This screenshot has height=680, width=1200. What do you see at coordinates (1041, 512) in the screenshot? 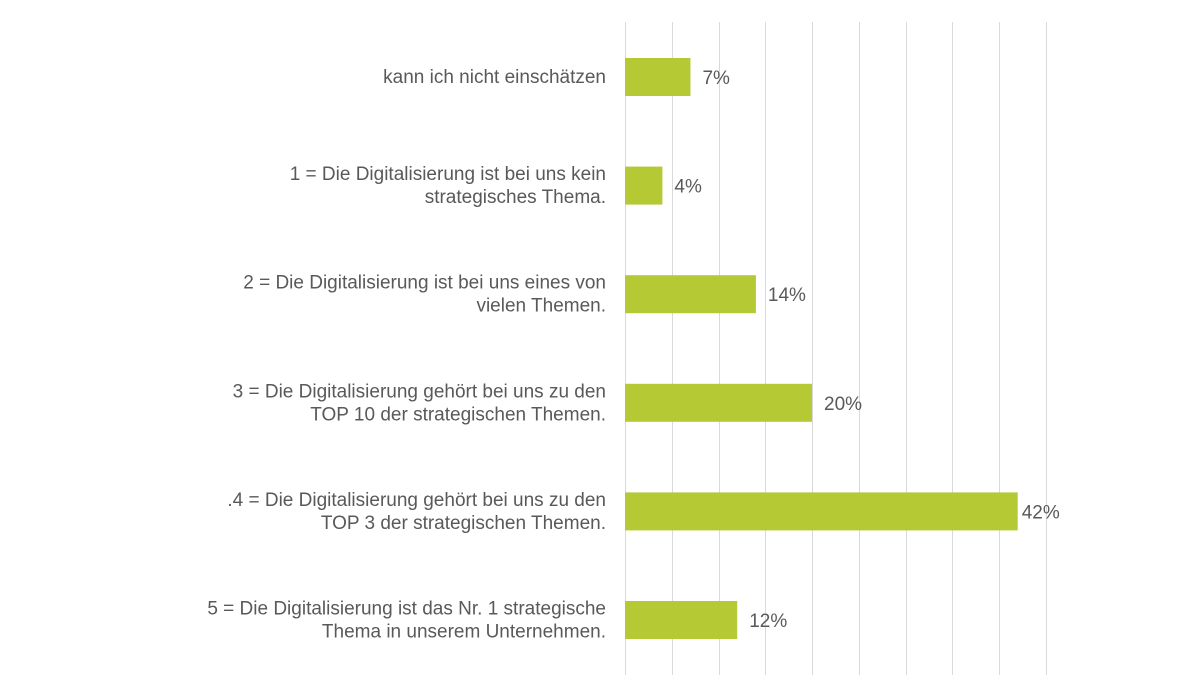
I see `value-label-4: 42%` at bounding box center [1041, 512].